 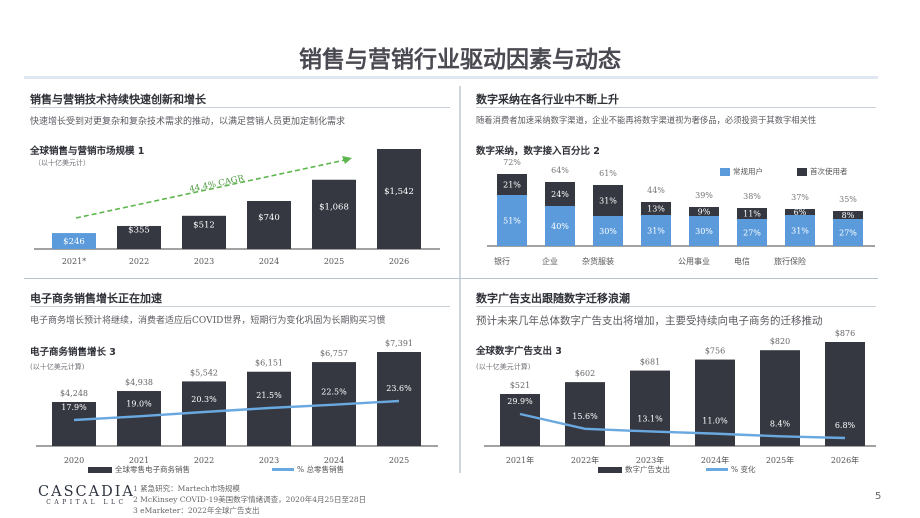 What do you see at coordinates (57, 367) in the screenshot?
I see `chart-unit-ecommerce: (以十亿美元计算)` at bounding box center [57, 367].